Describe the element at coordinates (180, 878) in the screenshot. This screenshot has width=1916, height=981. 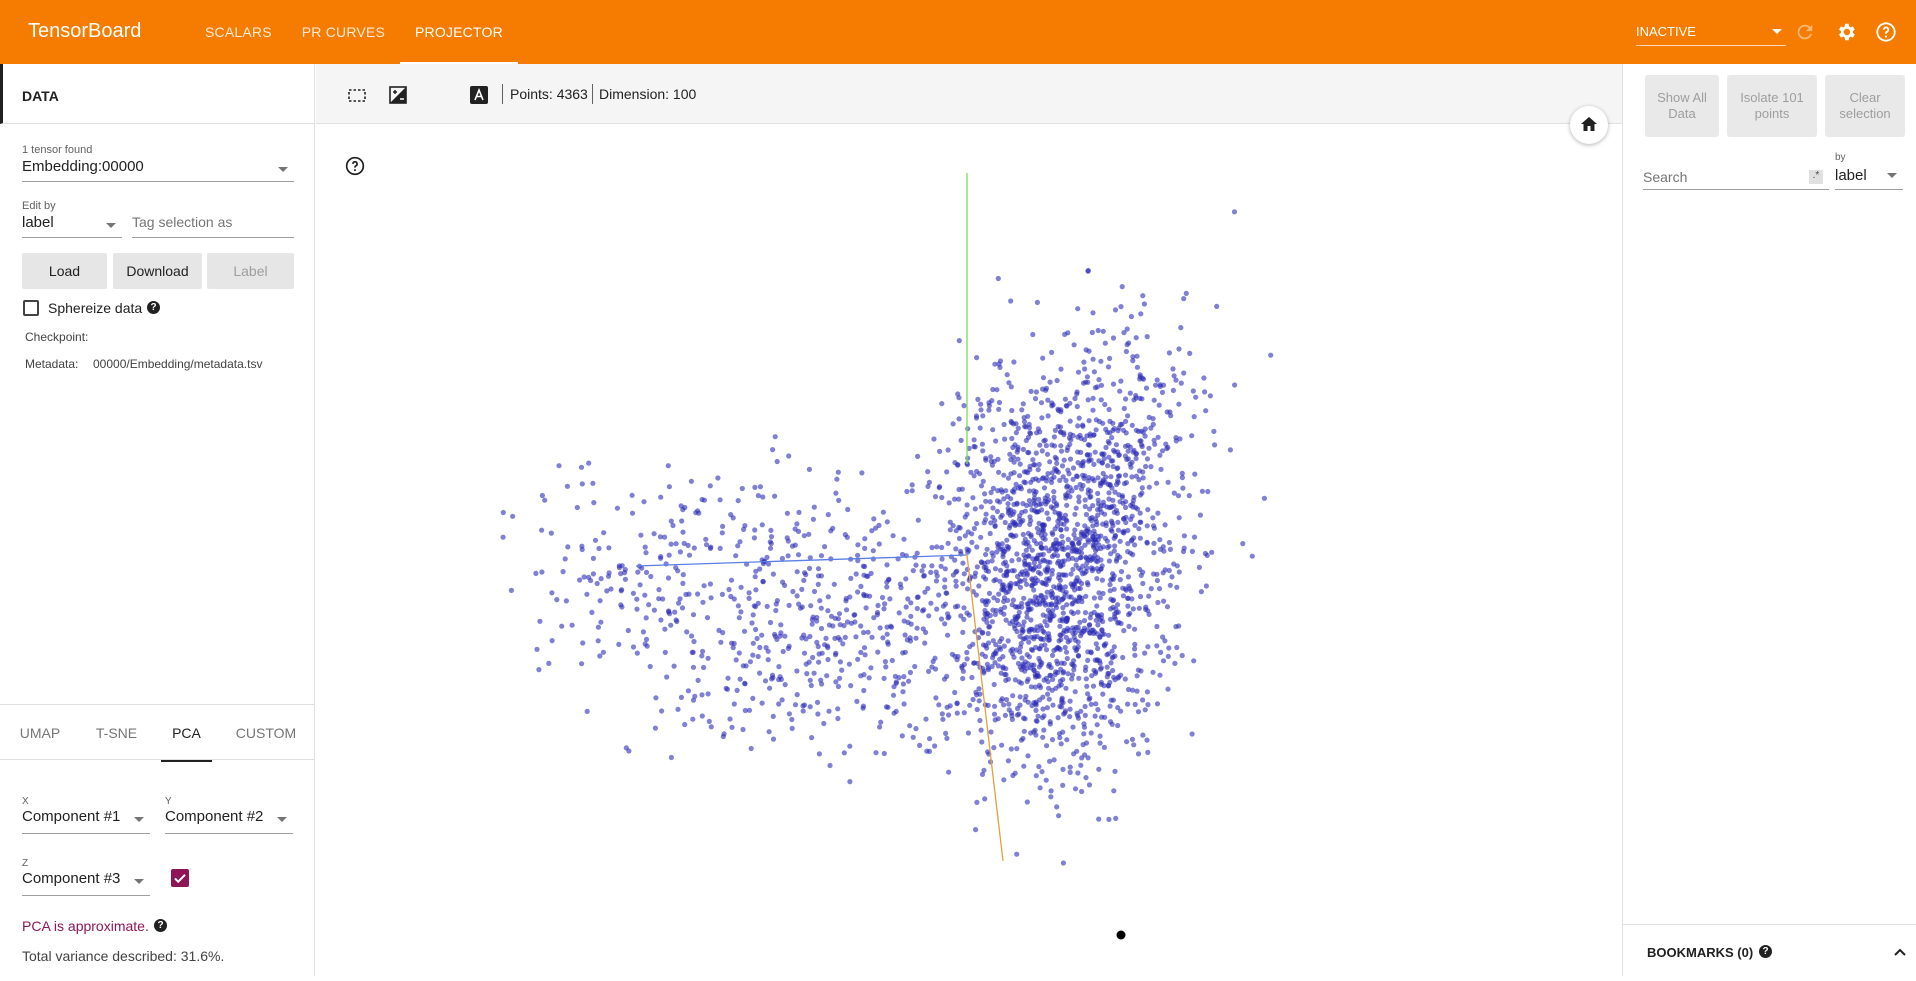
I see `z-component-checkbox` at that location.